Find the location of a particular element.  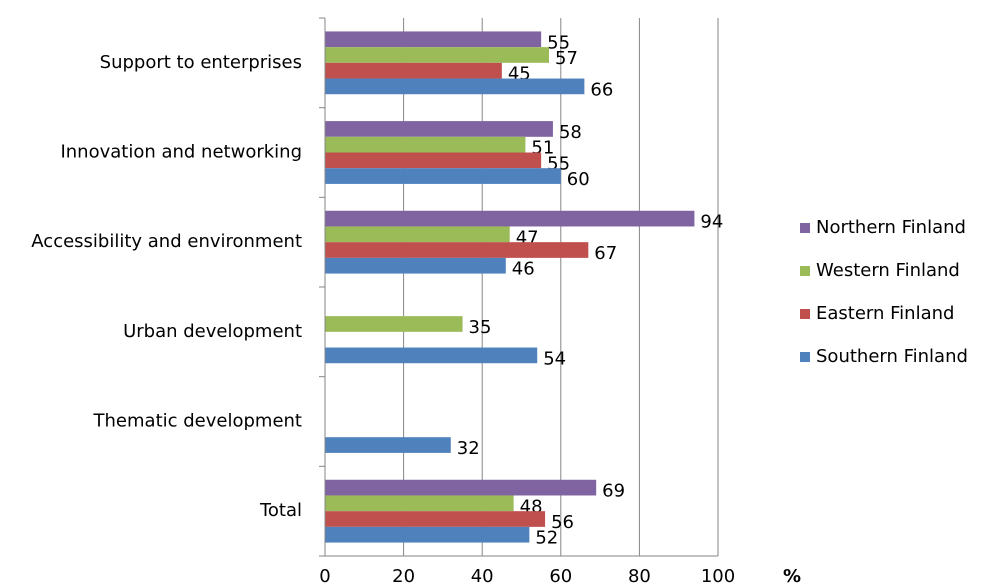

legend-label: Northern Finland is located at coordinates (891, 227).